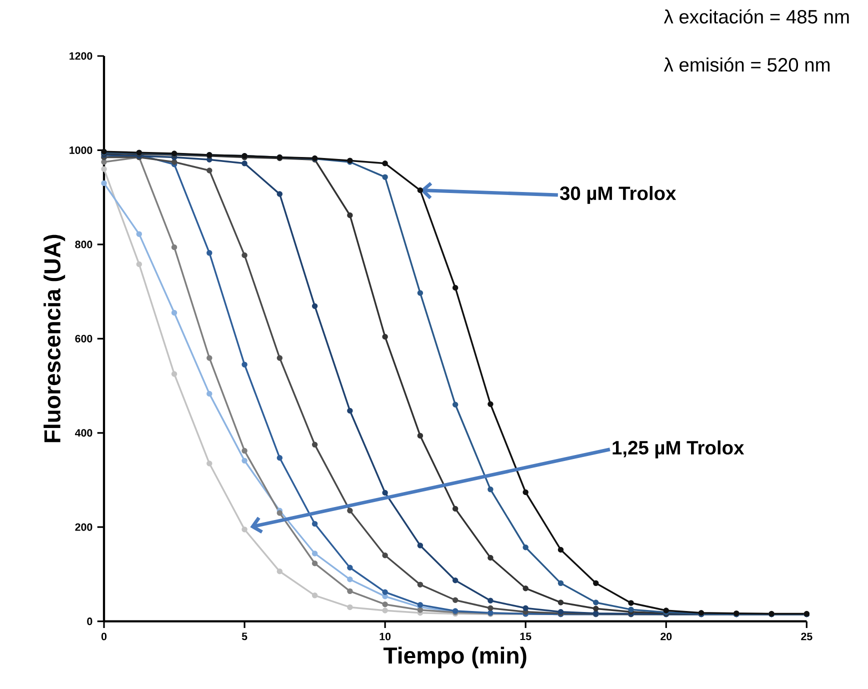 The image size is (868, 689). What do you see at coordinates (83, 432) in the screenshot?
I see `y-tick-label: 400` at bounding box center [83, 432].